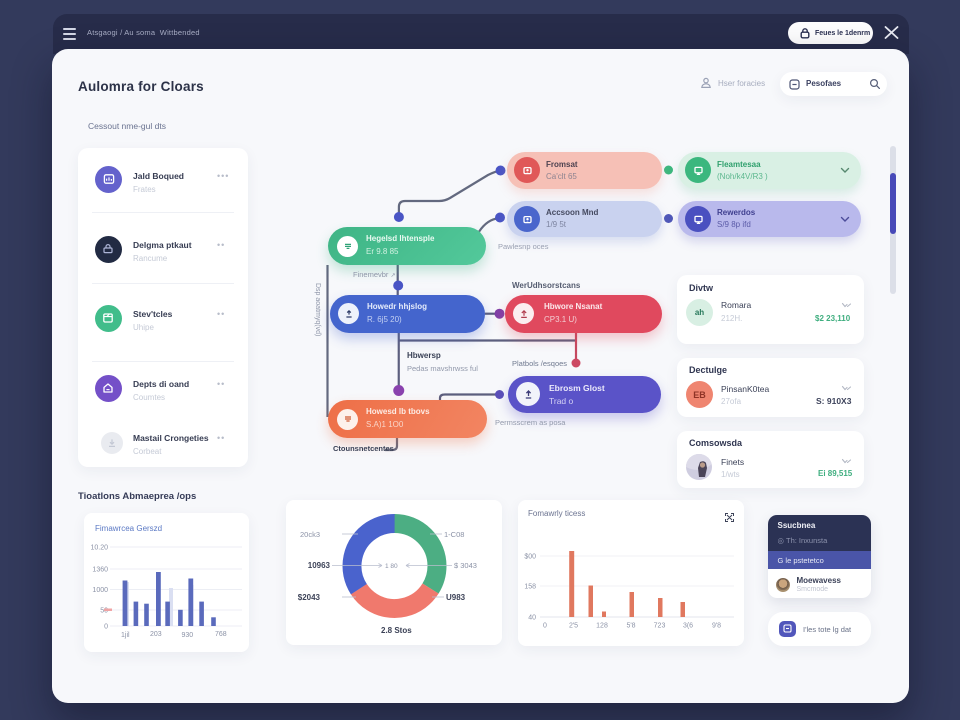  I want to click on svg-text: 3(6, so click(688, 626).